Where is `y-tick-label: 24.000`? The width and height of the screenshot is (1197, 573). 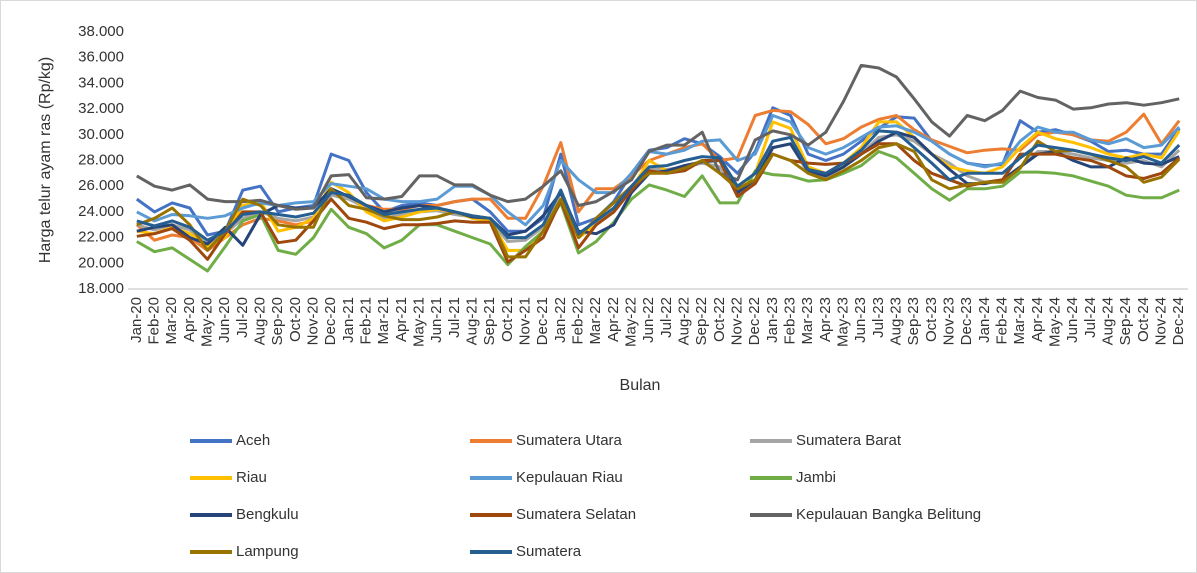 y-tick-label: 24.000 is located at coordinates (101, 211).